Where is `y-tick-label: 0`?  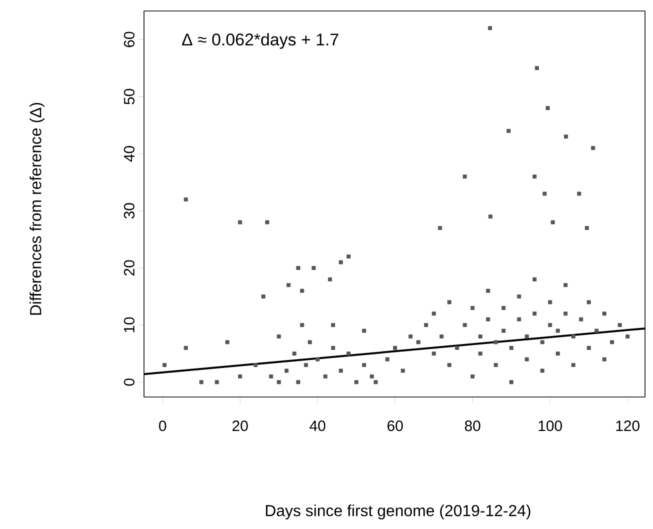 y-tick-label: 0 is located at coordinates (129, 382).